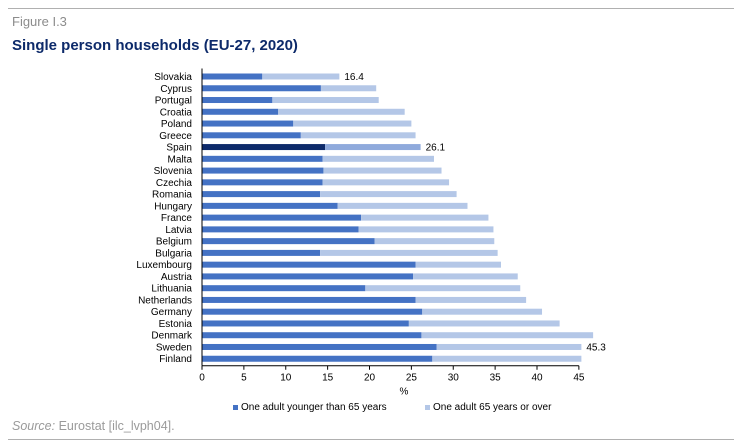 The height and width of the screenshot is (447, 742). Describe the element at coordinates (404, 392) in the screenshot. I see `x-axis-title: %` at that location.